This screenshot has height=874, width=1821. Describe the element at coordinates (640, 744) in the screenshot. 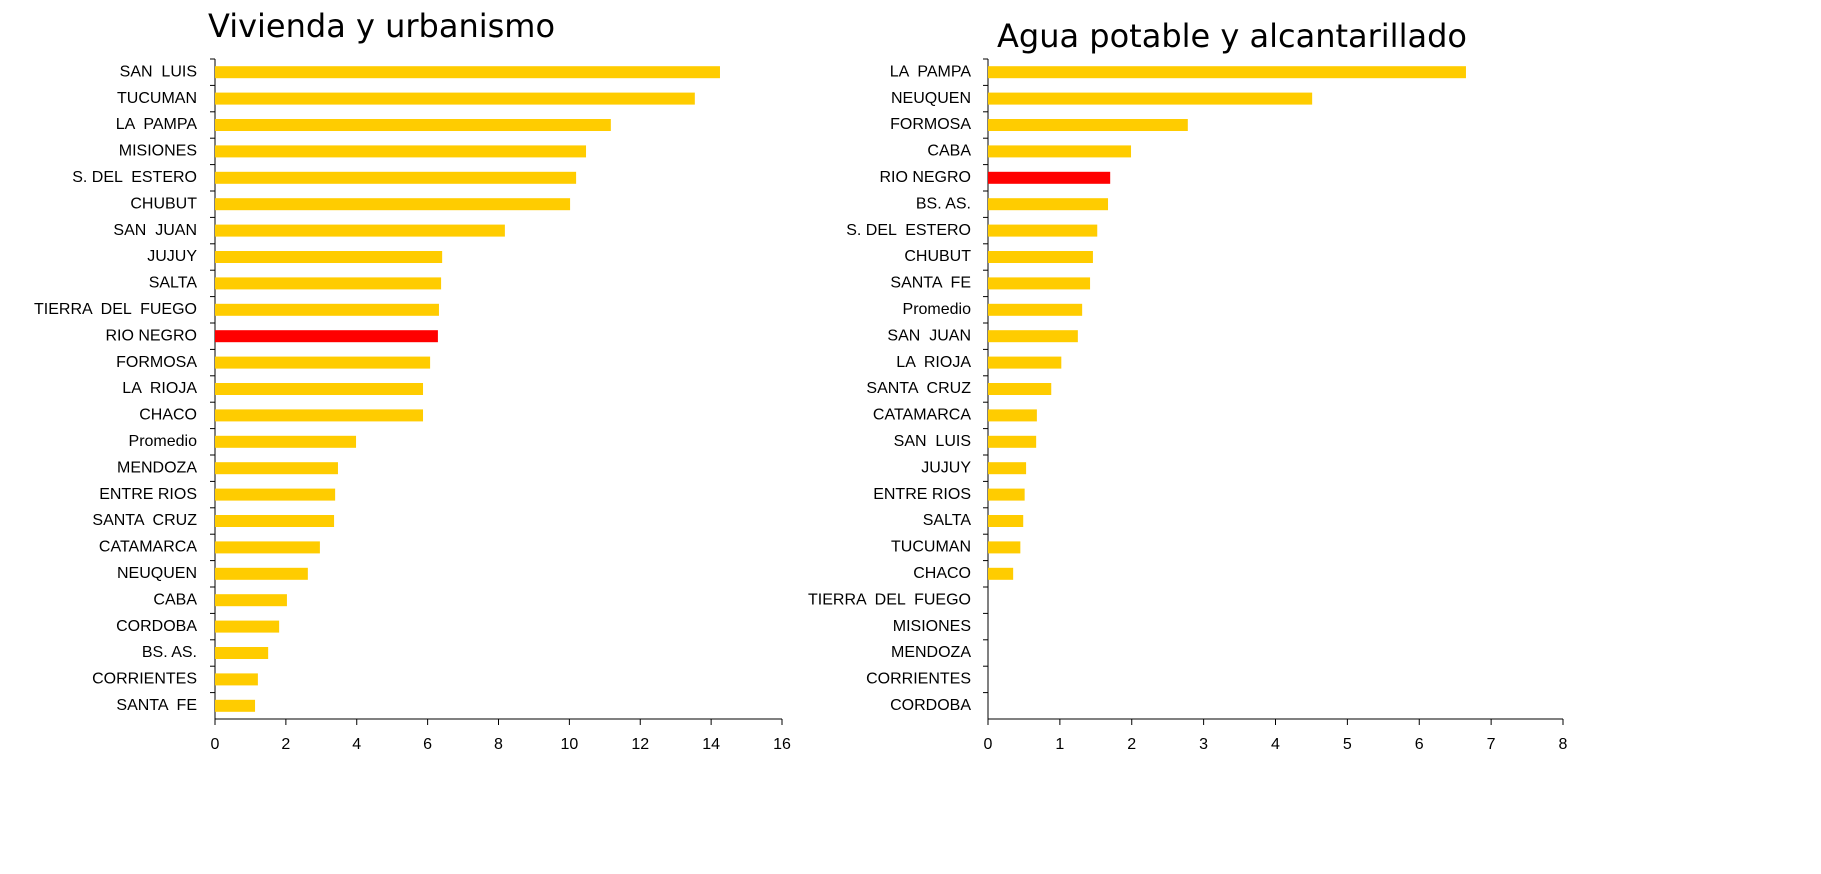

I see `x-tick-label: 12` at that location.